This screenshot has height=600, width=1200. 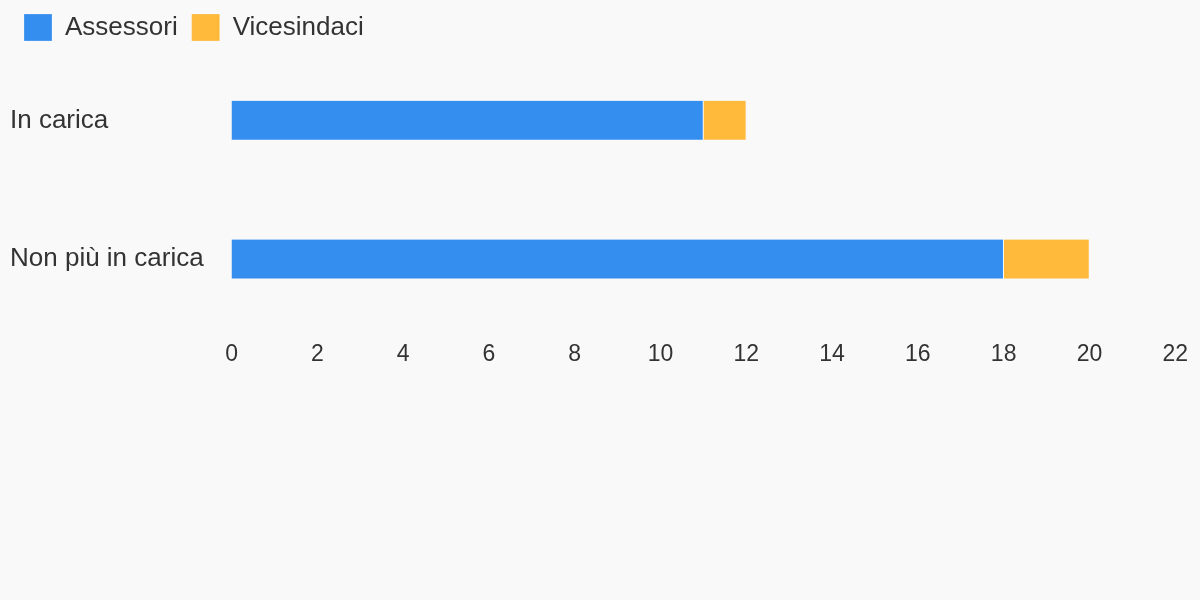 I want to click on x-tick-label: 6, so click(x=489, y=352).